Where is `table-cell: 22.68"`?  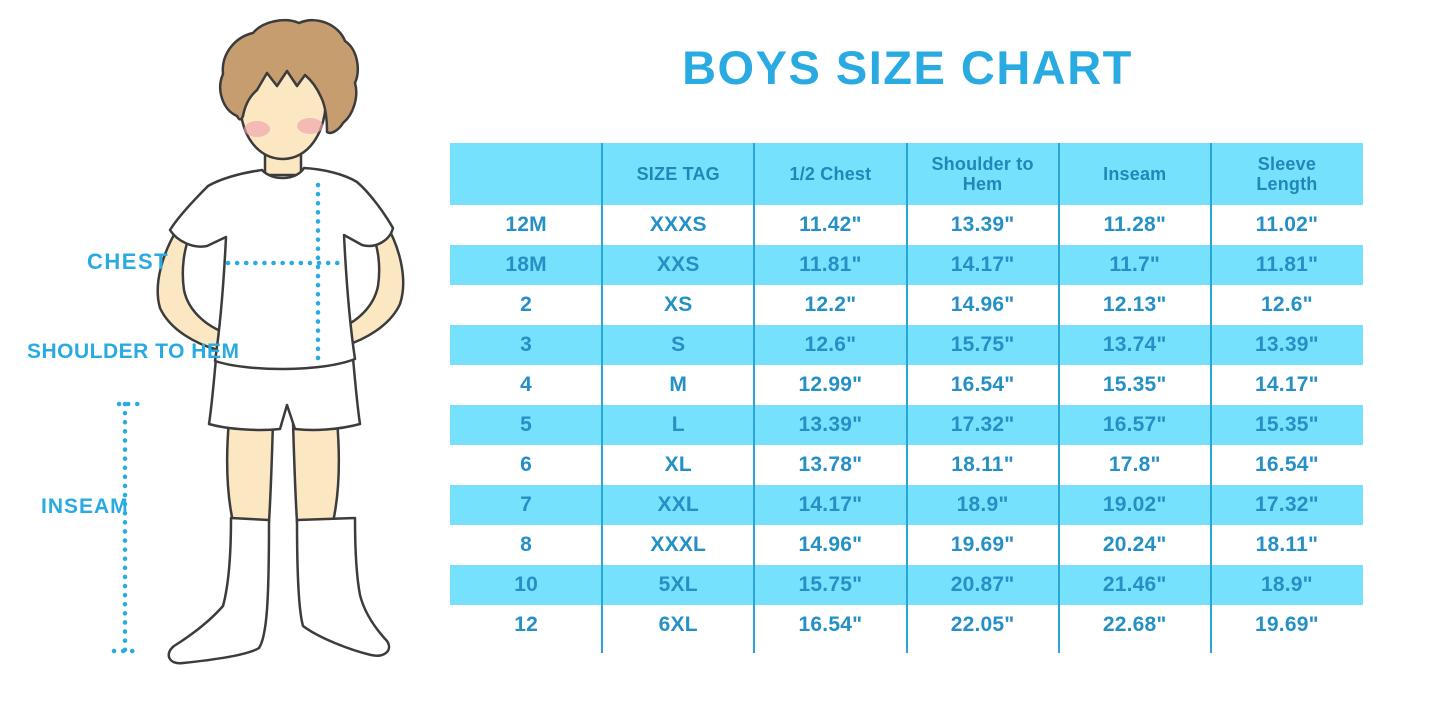 table-cell: 22.68" is located at coordinates (1134, 624).